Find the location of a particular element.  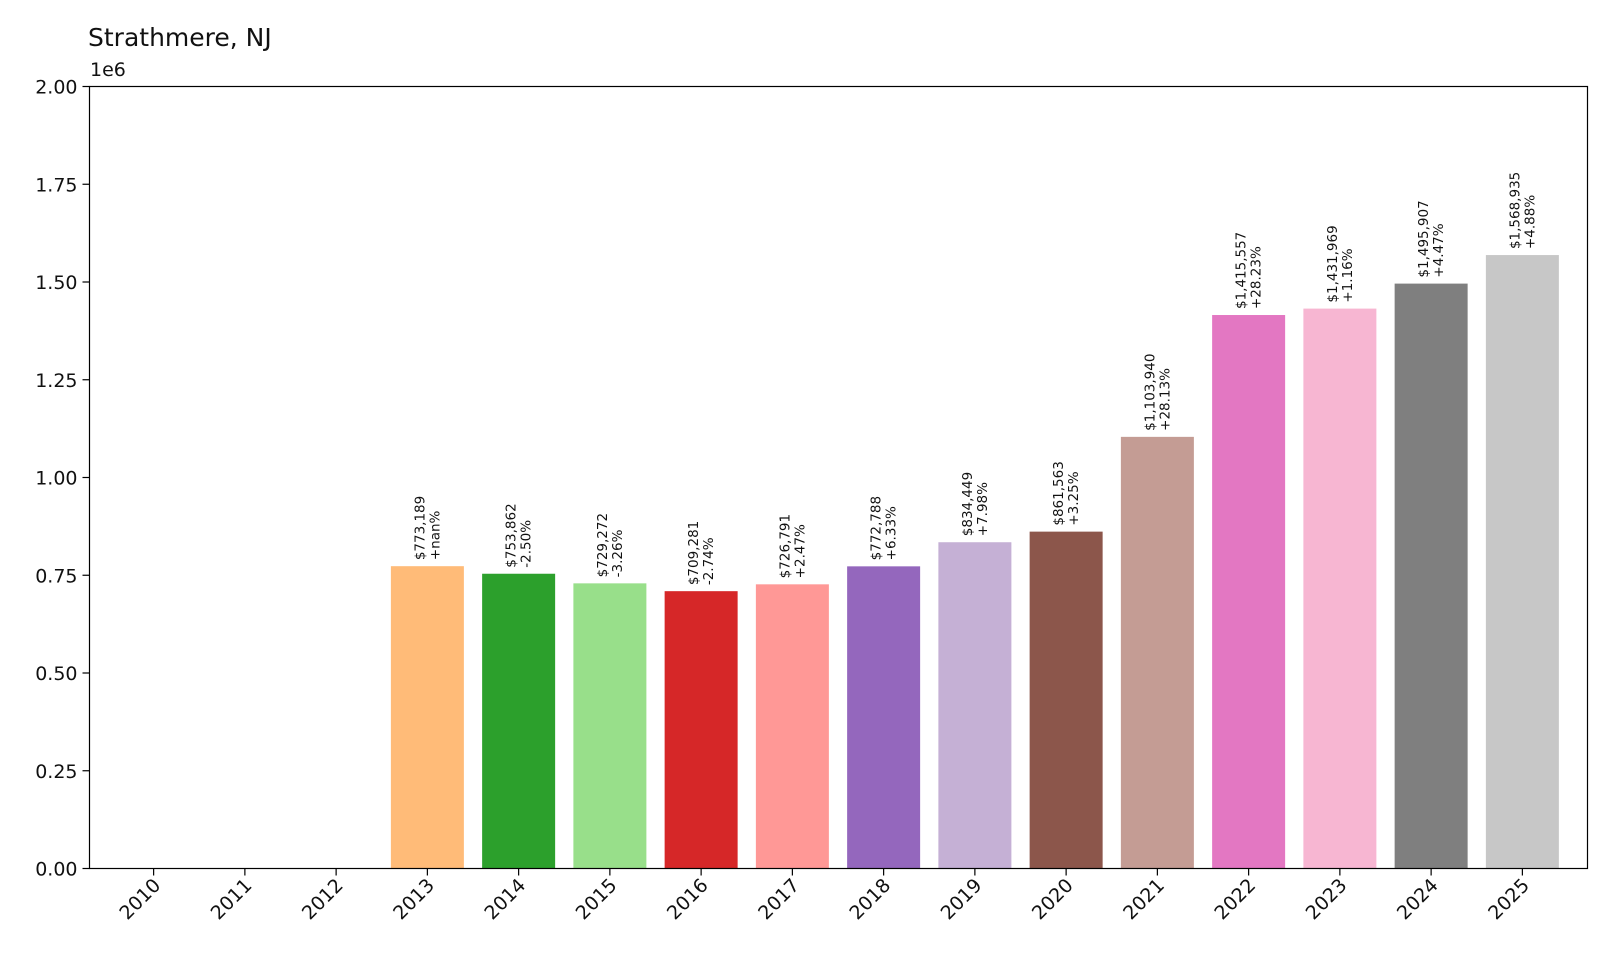

bar-2016 is located at coordinates (701, 730).